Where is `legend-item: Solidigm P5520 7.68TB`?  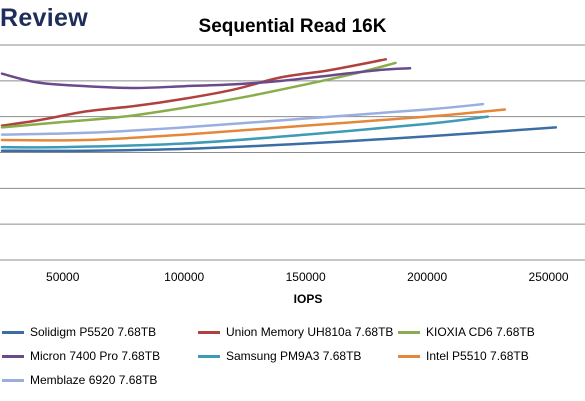
legend-item: Solidigm P5520 7.68TB is located at coordinates (79, 332).